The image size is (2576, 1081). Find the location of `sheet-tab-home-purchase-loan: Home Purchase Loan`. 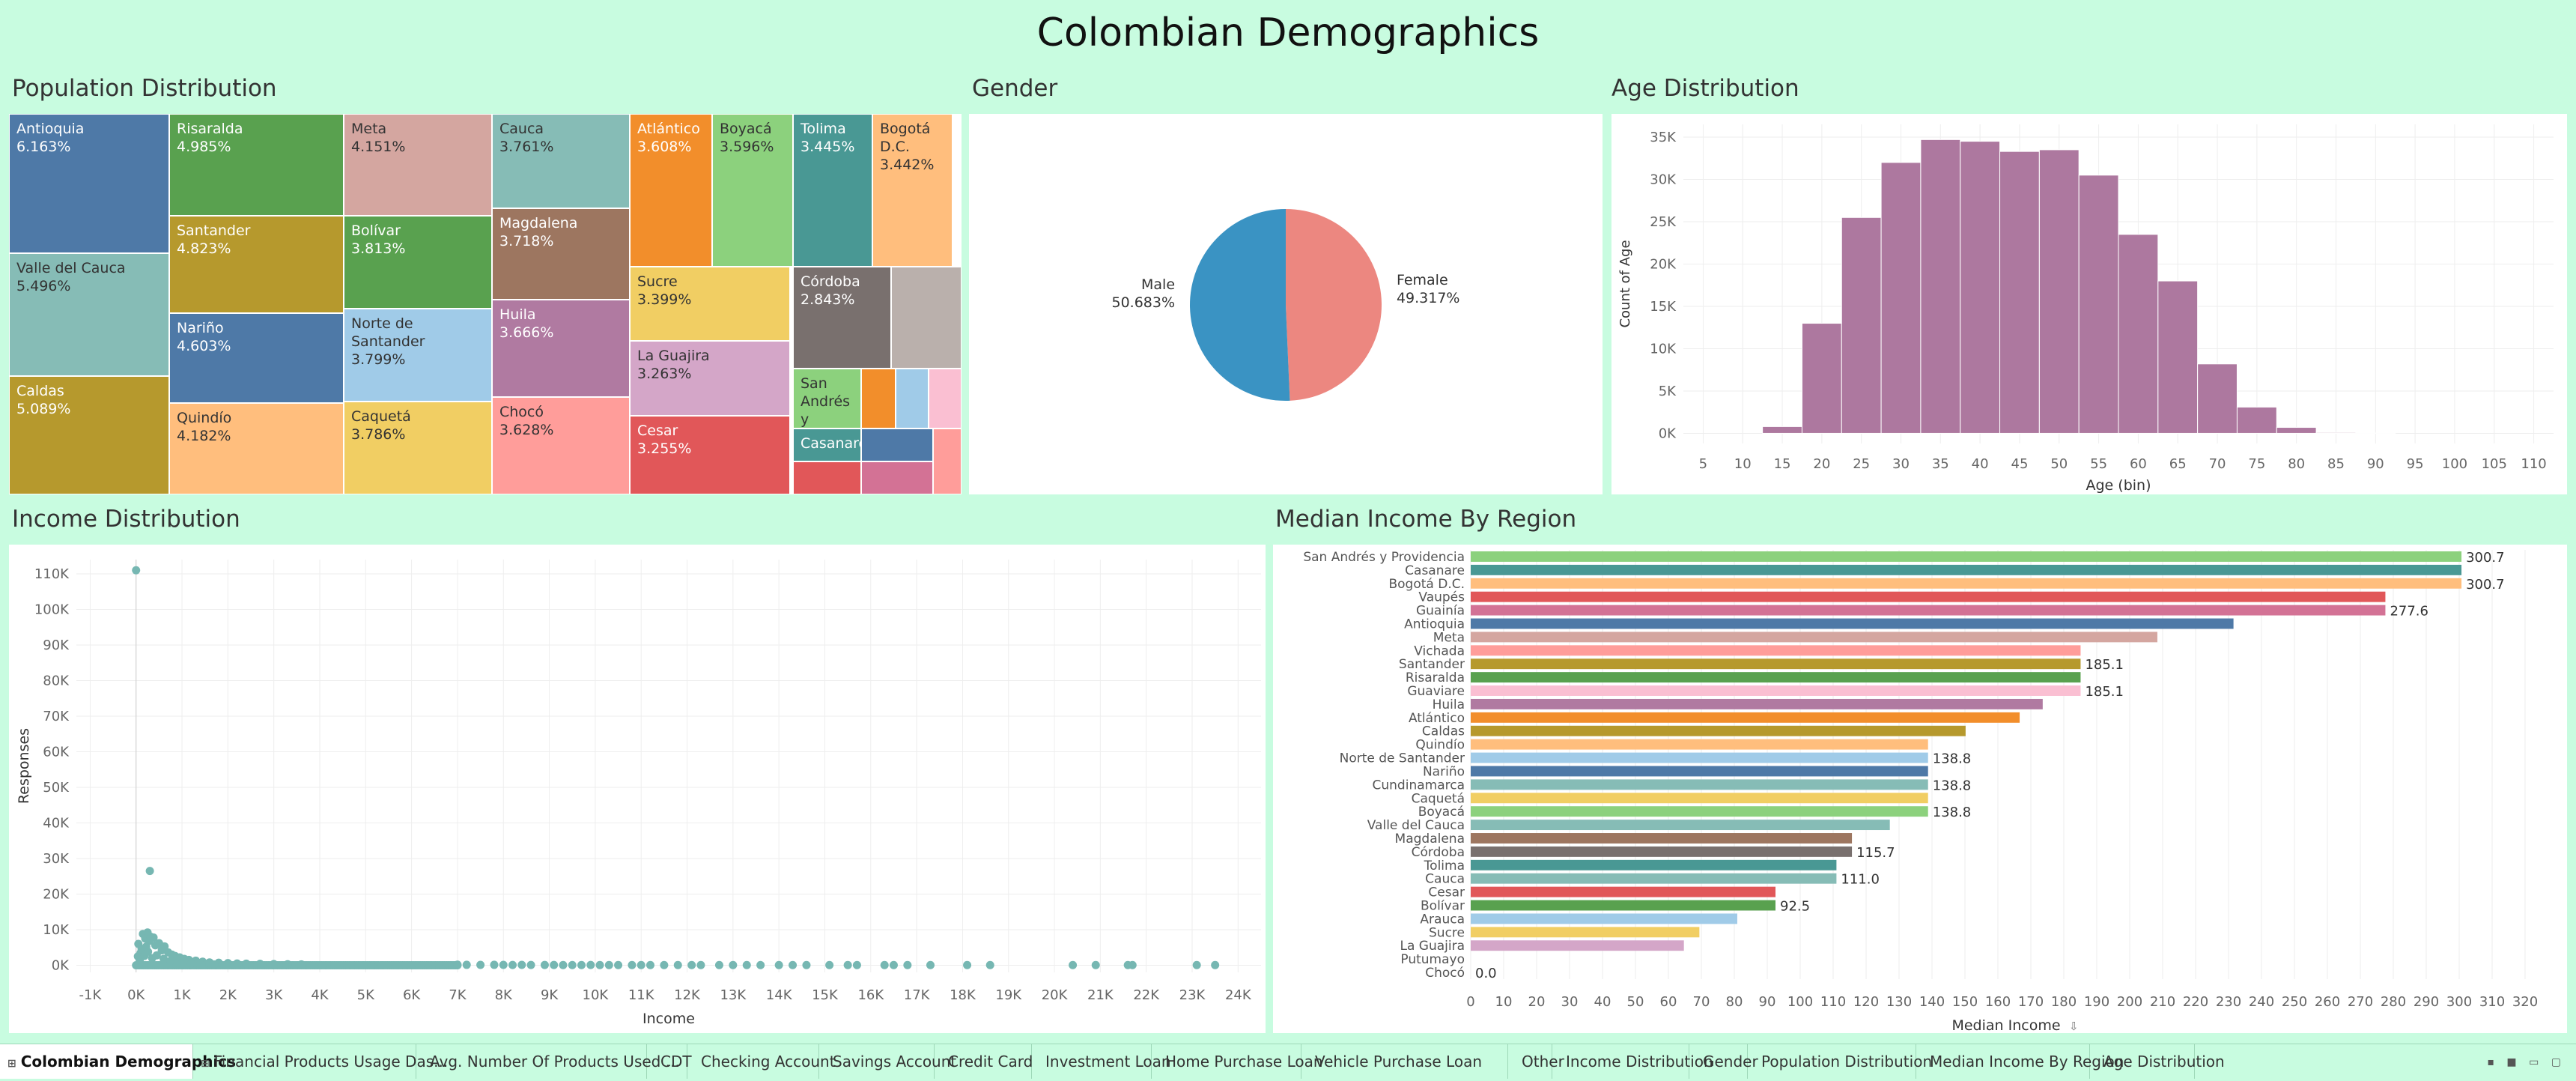

sheet-tab-home-purchase-loan: Home Purchase Loan is located at coordinates (1226, 1061).